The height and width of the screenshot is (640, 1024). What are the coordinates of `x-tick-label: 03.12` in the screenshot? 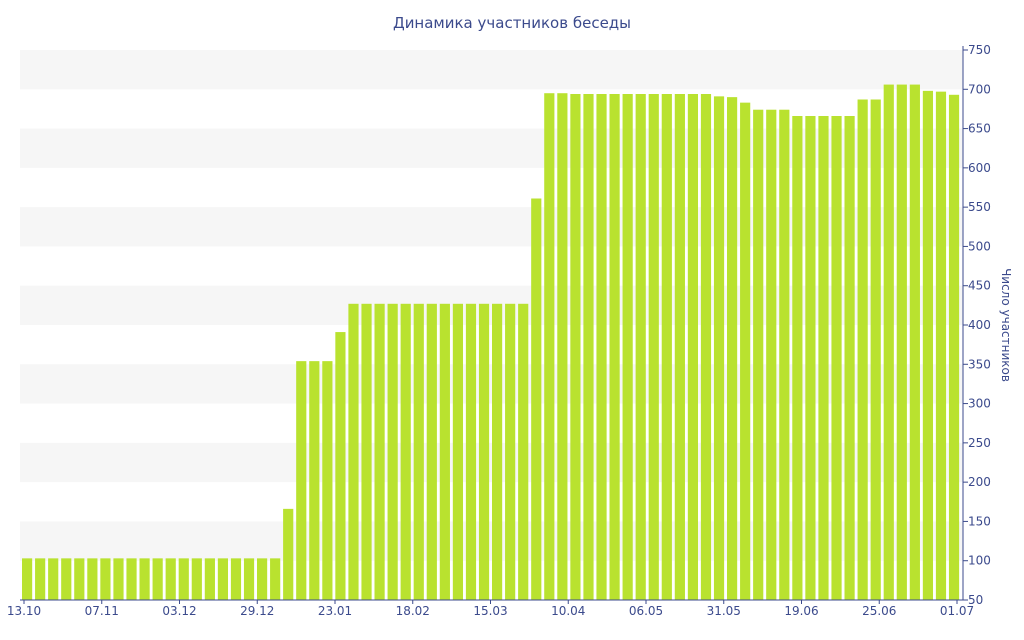 It's located at (179, 611).